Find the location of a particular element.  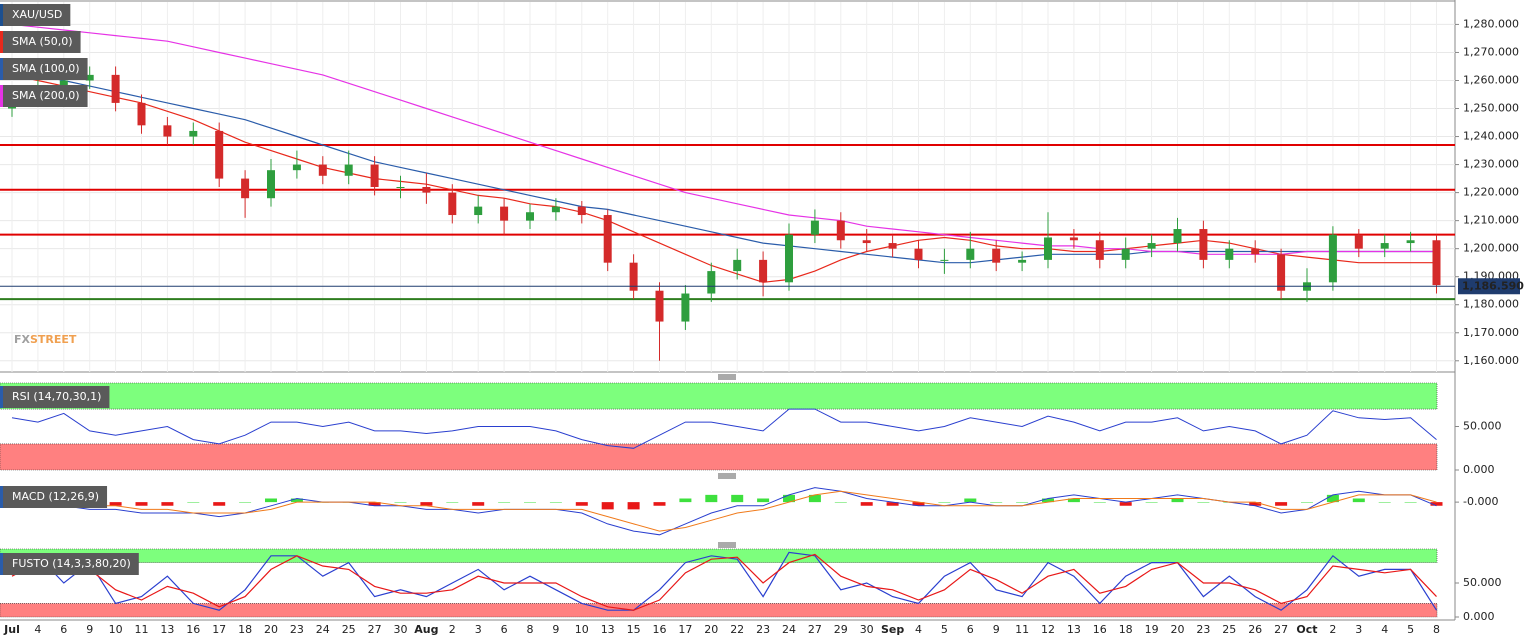

drag-handle is located at coordinates (727, 461).